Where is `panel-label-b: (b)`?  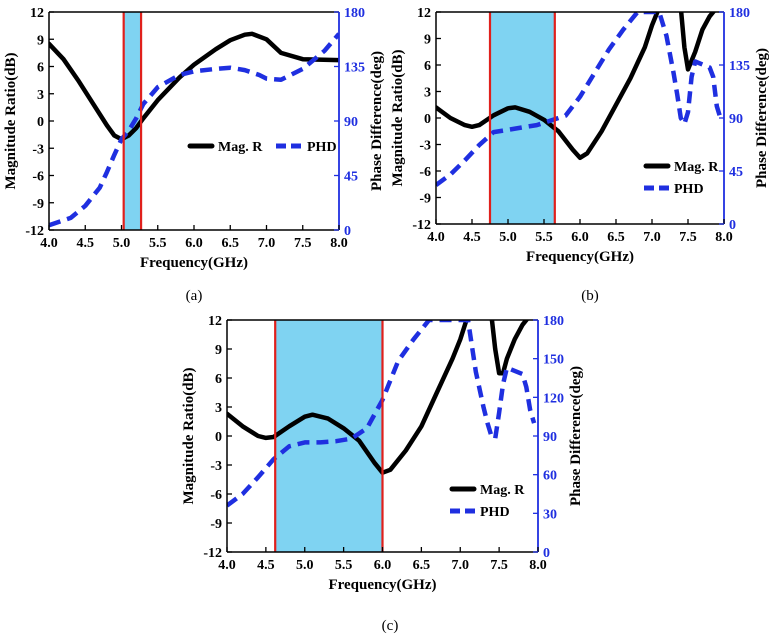
panel-label-b: (b) is located at coordinates (590, 296).